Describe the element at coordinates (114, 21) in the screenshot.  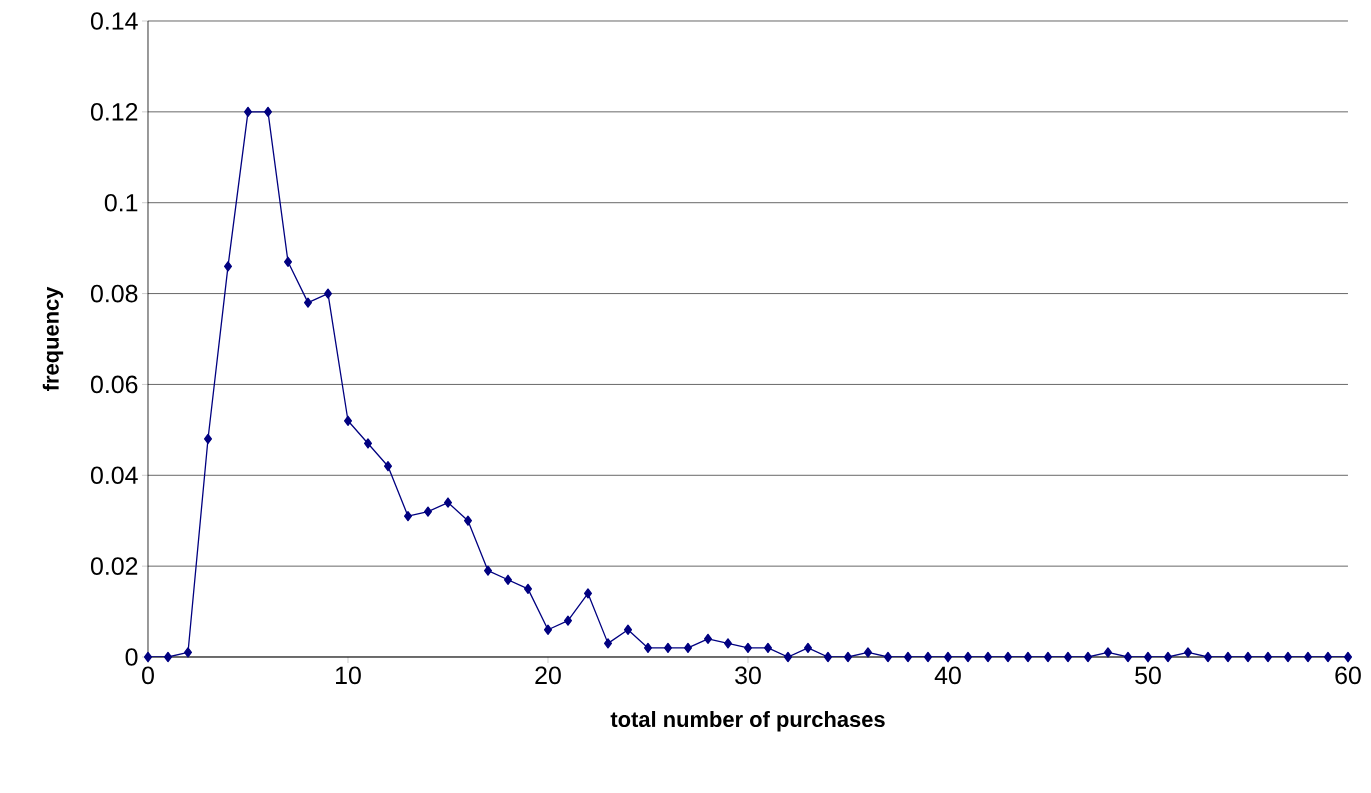
I see `y-tick-label: 0.14` at that location.